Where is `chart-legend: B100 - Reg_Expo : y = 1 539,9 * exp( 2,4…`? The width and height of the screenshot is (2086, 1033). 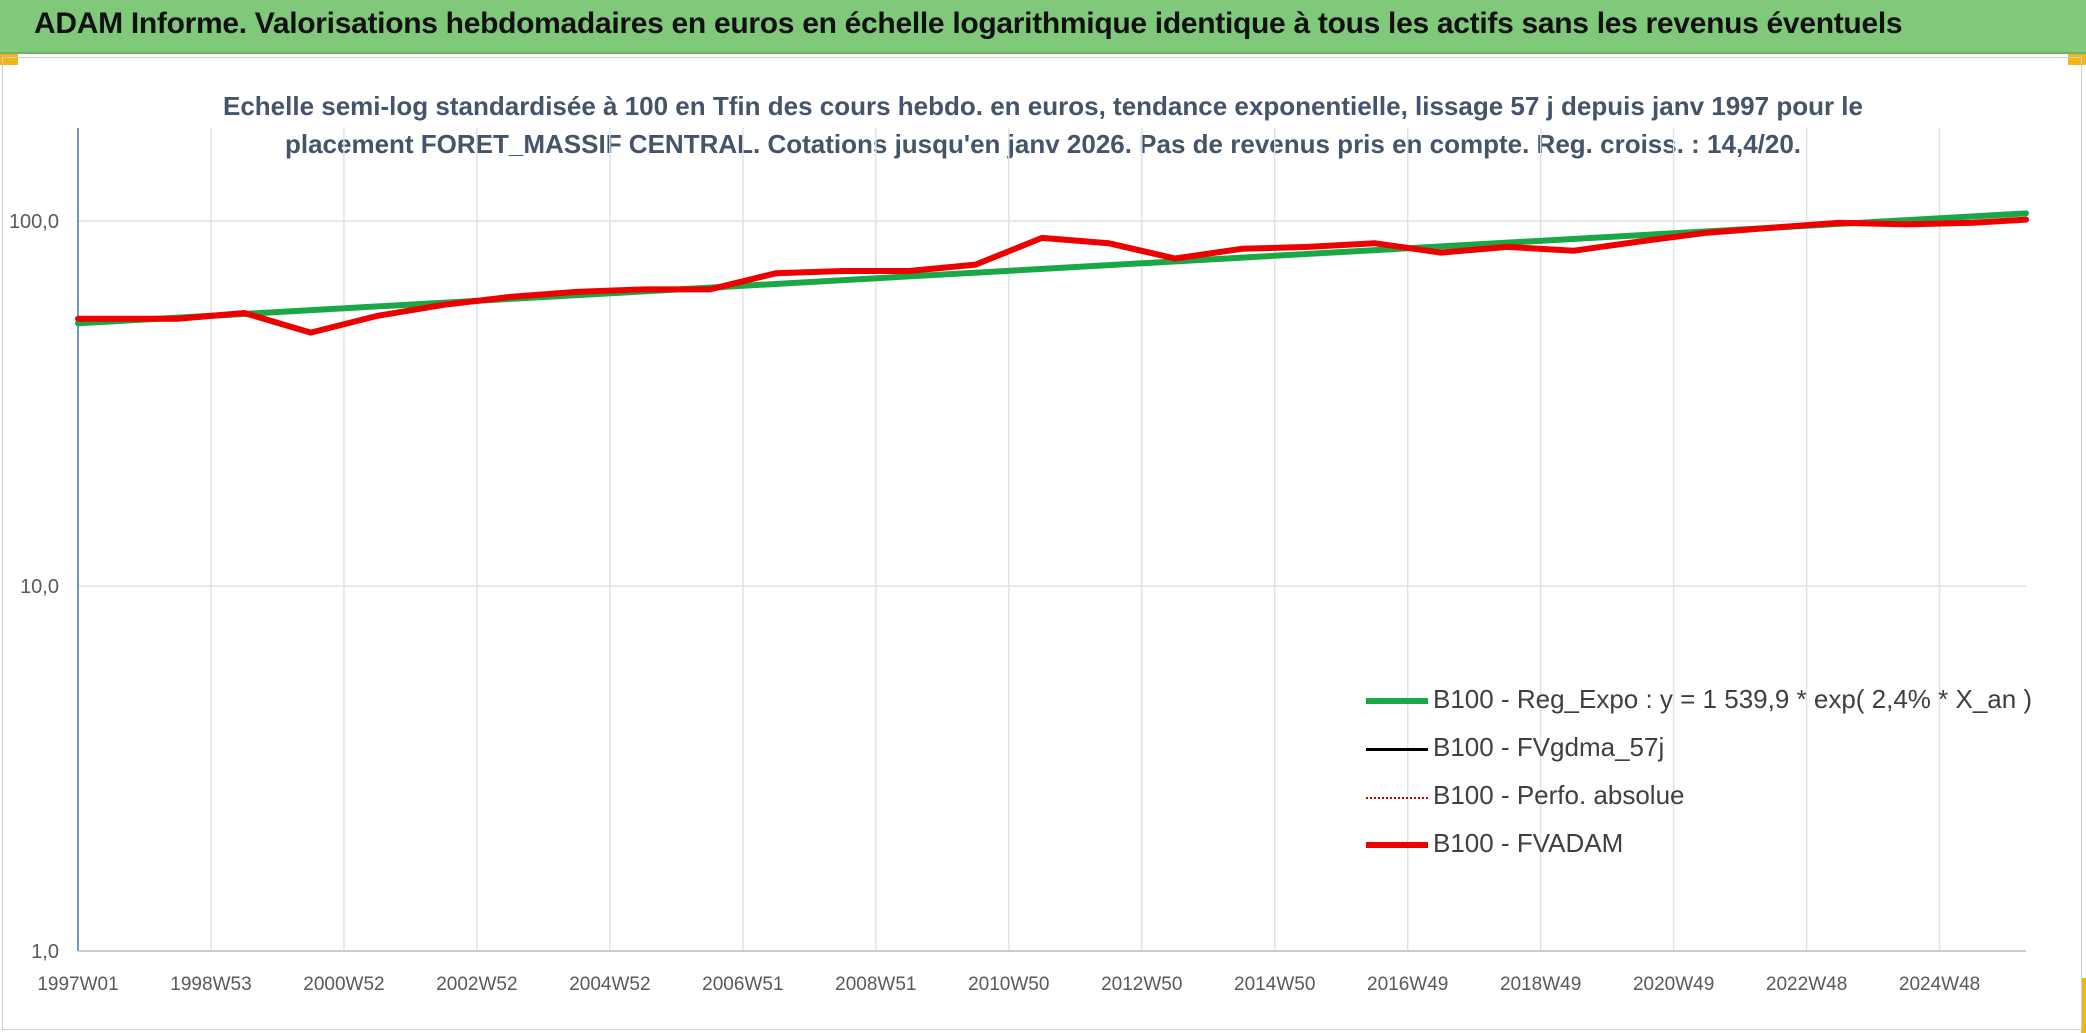
chart-legend: B100 - Reg_Expo : y = 1 539,9 * exp( 2,4… is located at coordinates (1699, 774).